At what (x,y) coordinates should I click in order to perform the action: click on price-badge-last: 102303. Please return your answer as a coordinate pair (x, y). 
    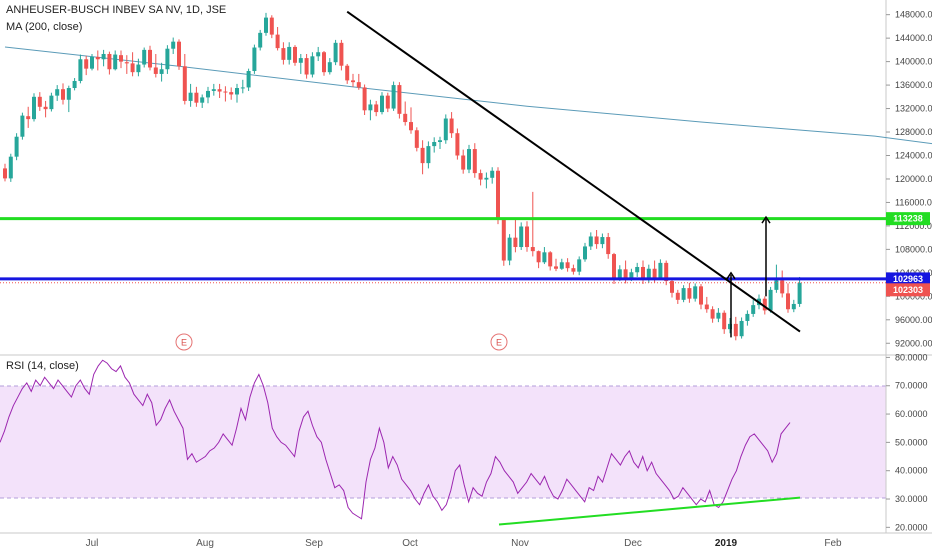
    Looking at the image, I should click on (908, 290).